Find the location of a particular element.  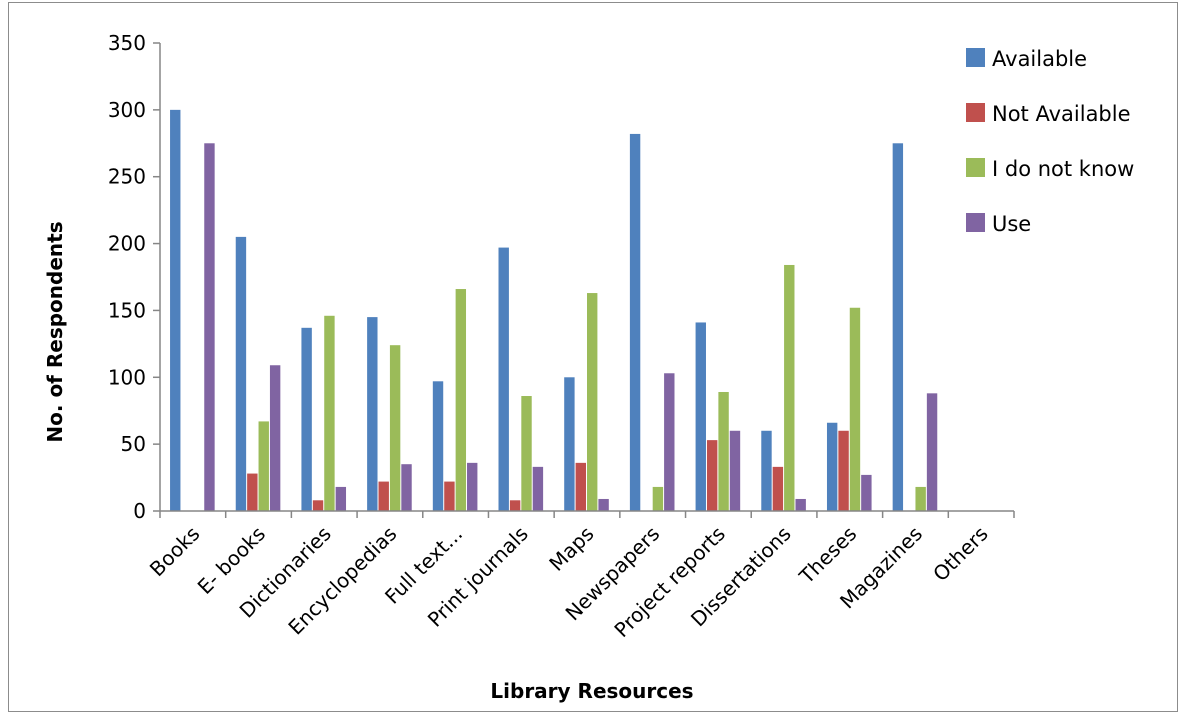

category-label: Books is located at coordinates (175, 552).